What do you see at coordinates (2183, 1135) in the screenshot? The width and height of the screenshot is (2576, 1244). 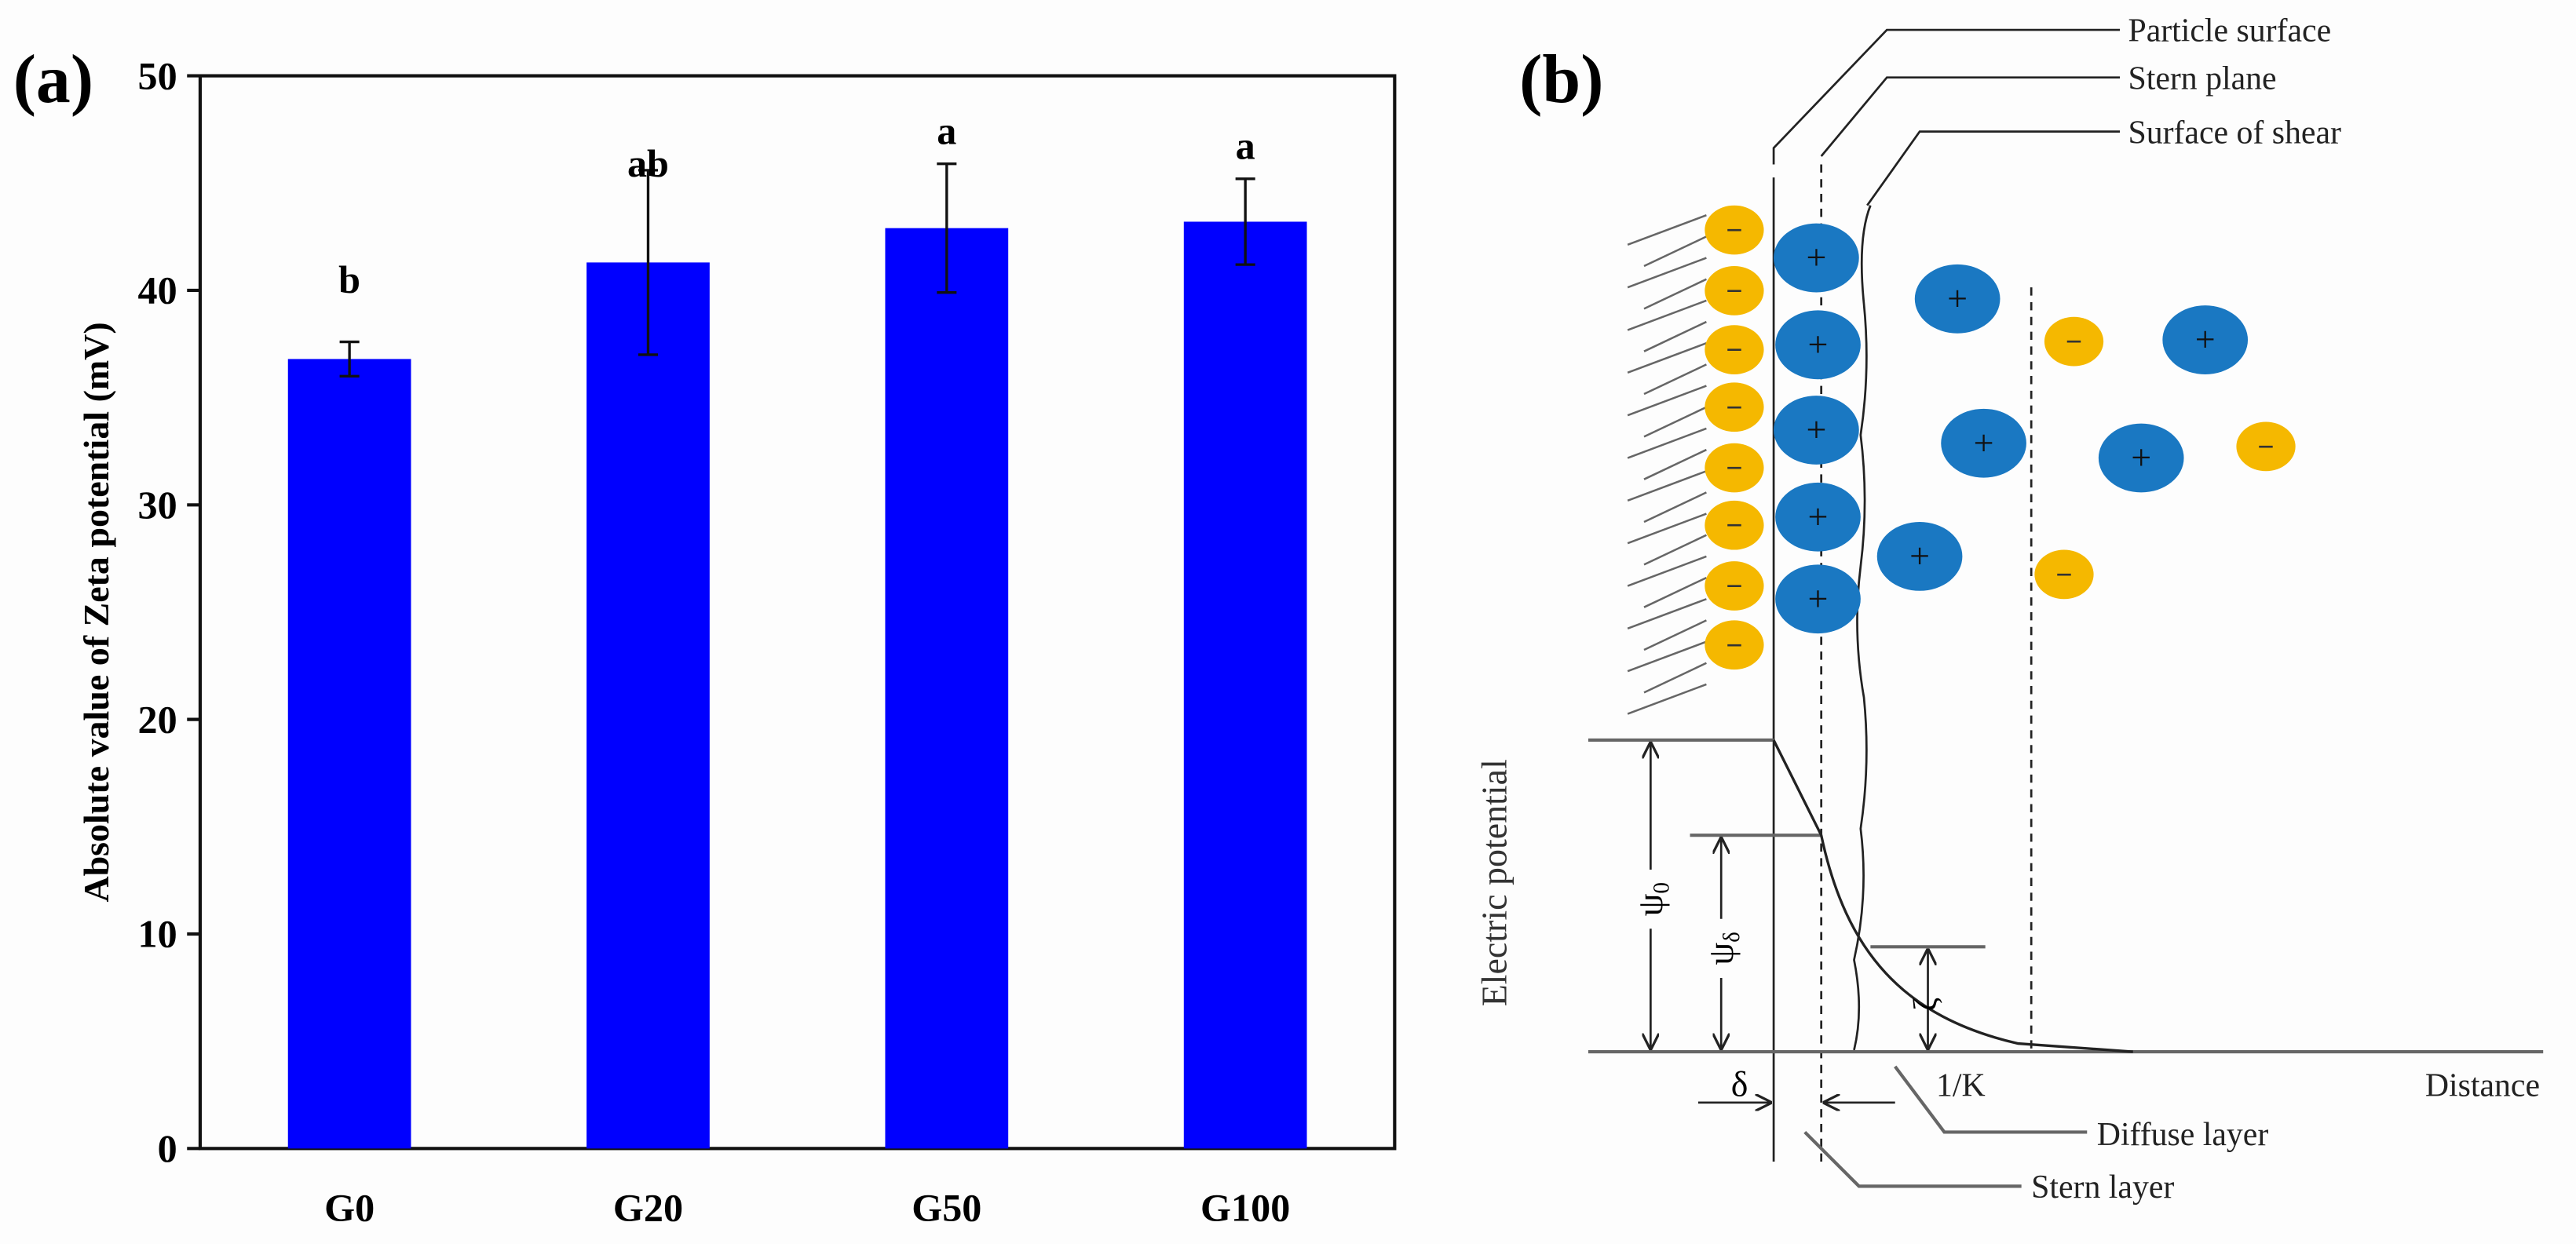 I see `diffuse-layer-label: Diffuse layer` at bounding box center [2183, 1135].